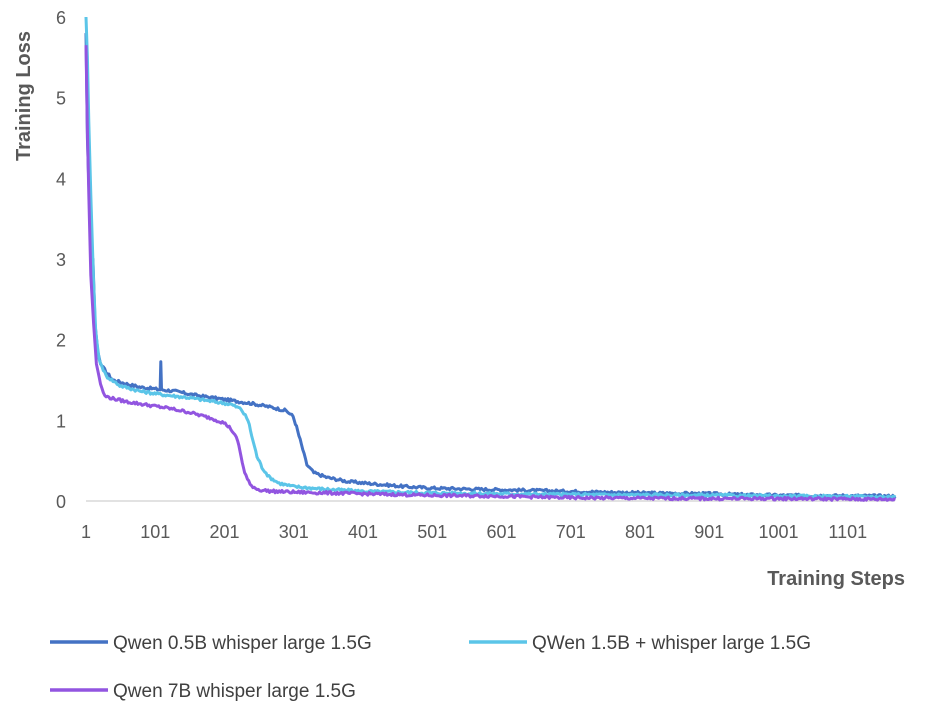  What do you see at coordinates (242, 643) in the screenshot?
I see `legend-label: Qwen 0.5B whisper large 1.5G` at bounding box center [242, 643].